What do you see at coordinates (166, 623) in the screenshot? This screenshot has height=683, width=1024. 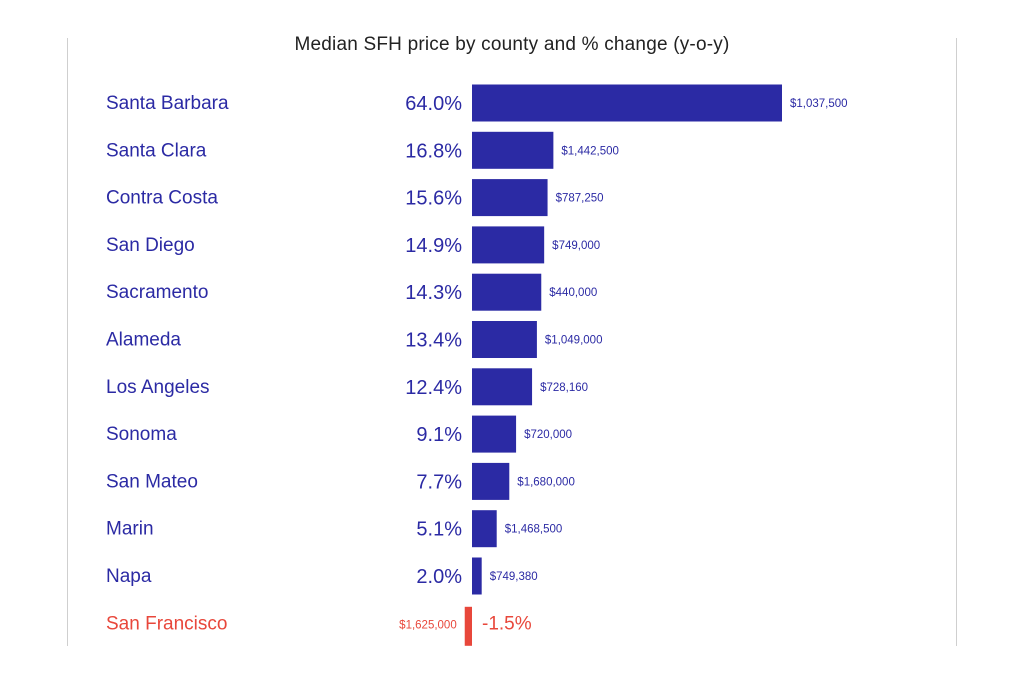 I see `category-label: San Francisco` at bounding box center [166, 623].